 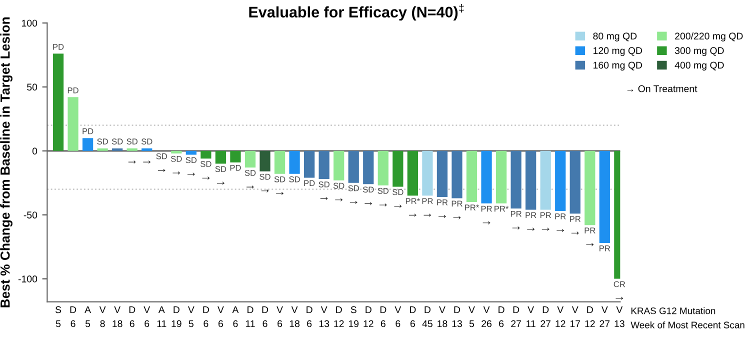 What do you see at coordinates (235, 317) in the screenshot?
I see `x-tick-label: A 6` at bounding box center [235, 317].